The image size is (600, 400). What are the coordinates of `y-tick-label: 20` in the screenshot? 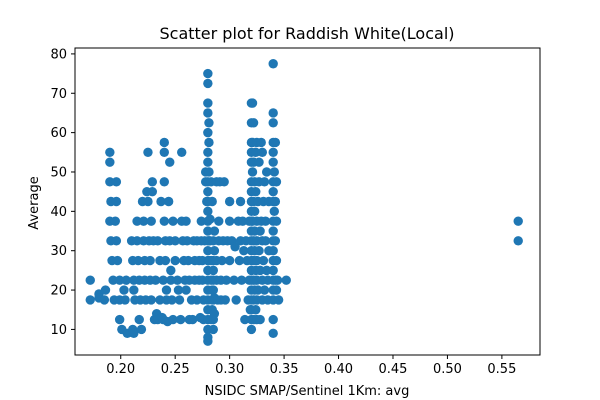 It's located at (58, 291).